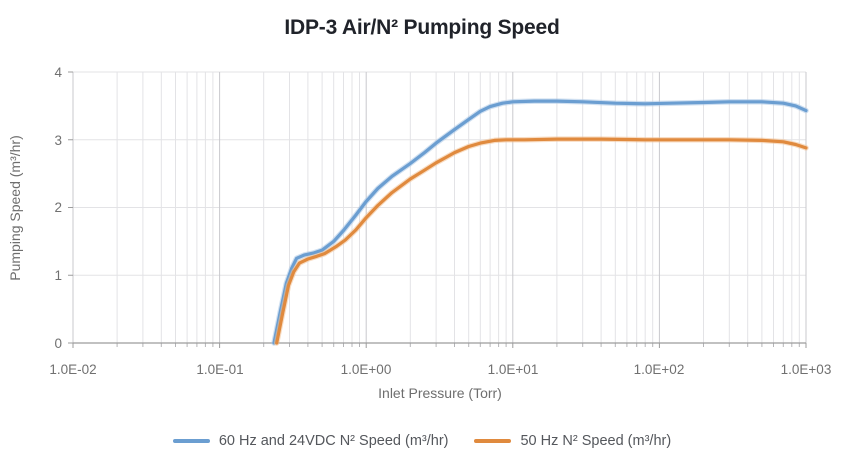  I want to click on legend-line-swatch-blue-icon, so click(191, 441).